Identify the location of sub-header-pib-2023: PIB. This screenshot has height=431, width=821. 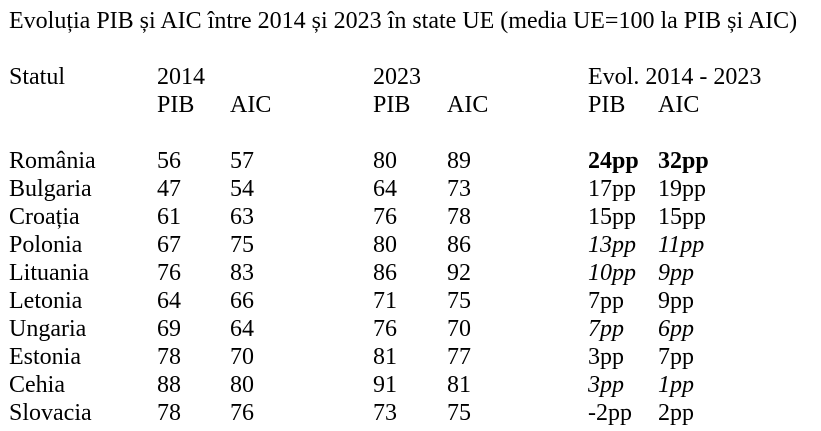
(392, 105).